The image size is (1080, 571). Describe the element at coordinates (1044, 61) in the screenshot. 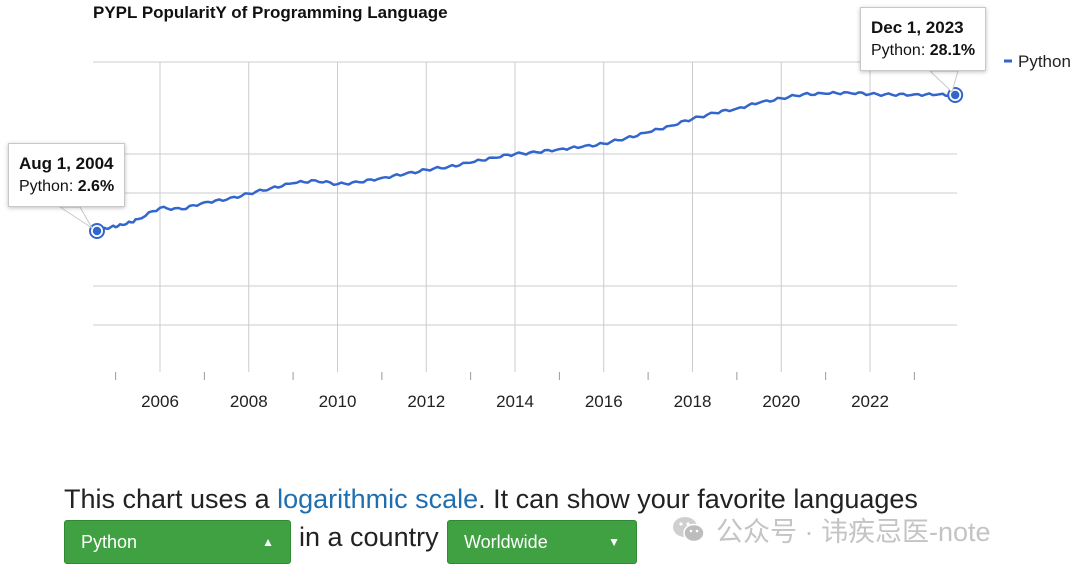

I see `legend-label-python: Python` at that location.